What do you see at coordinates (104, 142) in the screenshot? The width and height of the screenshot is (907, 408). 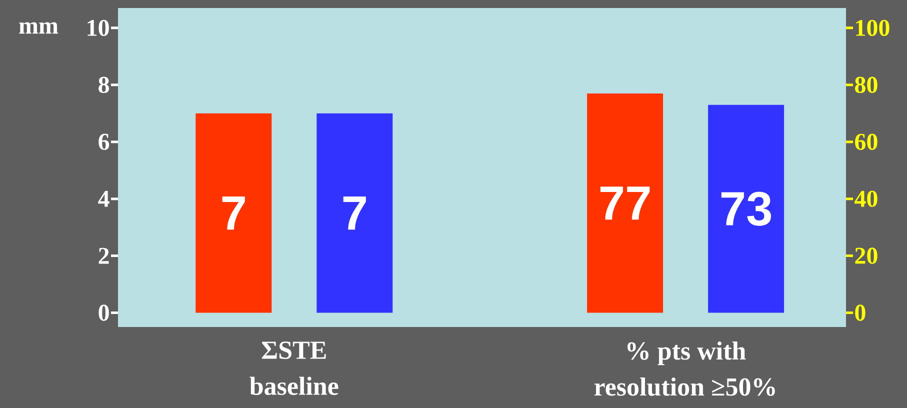 I see `y-tick-label: 6` at bounding box center [104, 142].